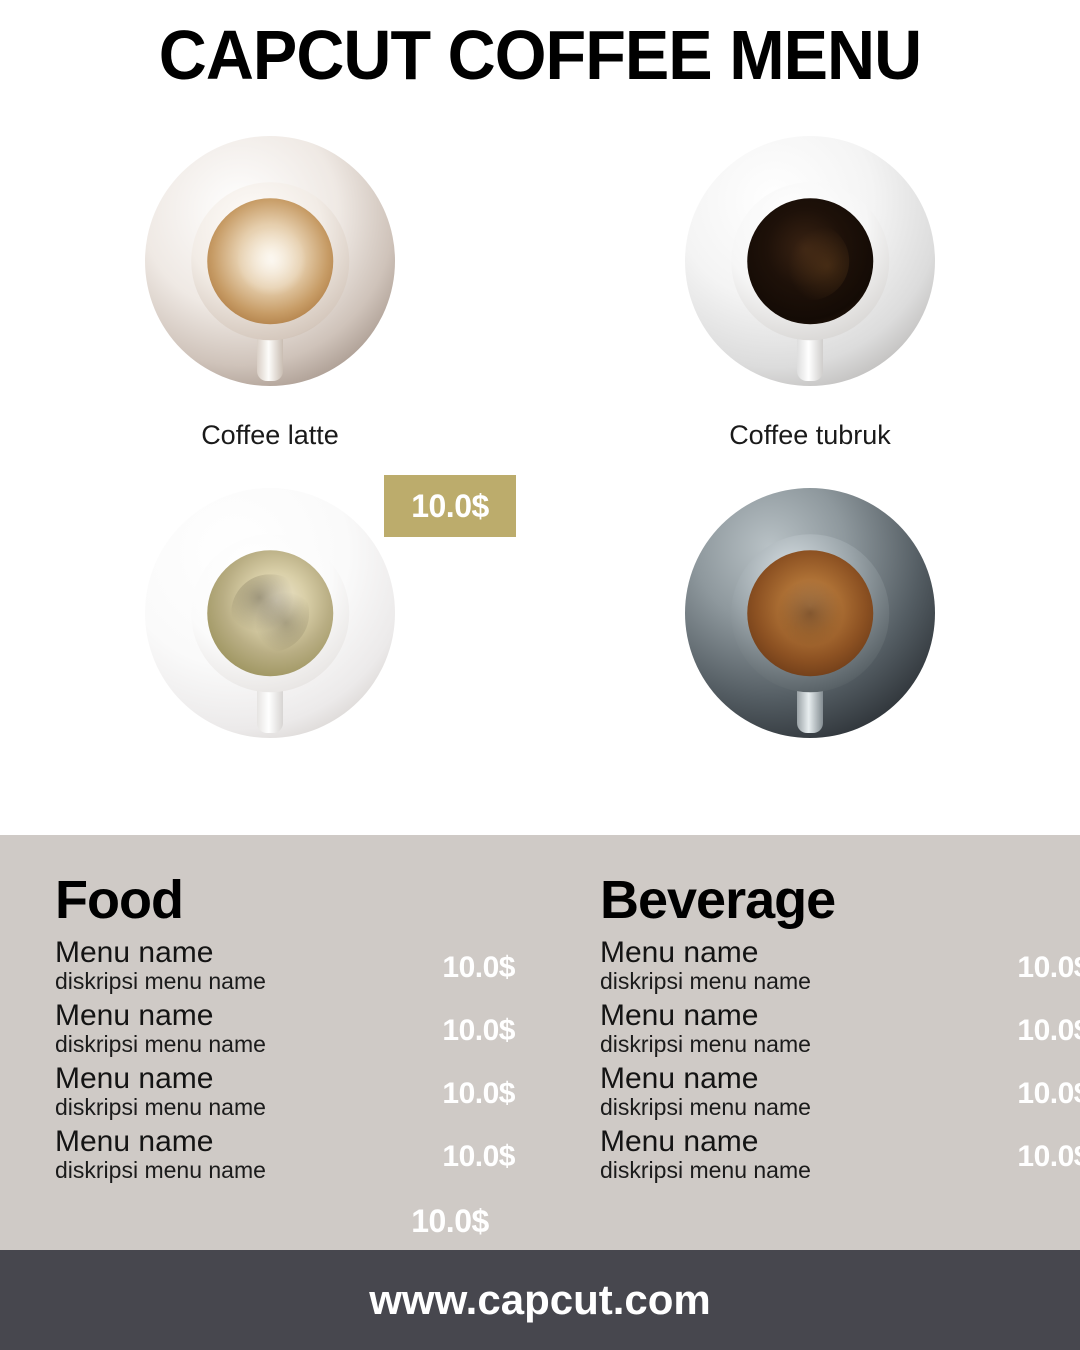 This screenshot has width=1080, height=1350. I want to click on section-title-food: Food, so click(119, 900).